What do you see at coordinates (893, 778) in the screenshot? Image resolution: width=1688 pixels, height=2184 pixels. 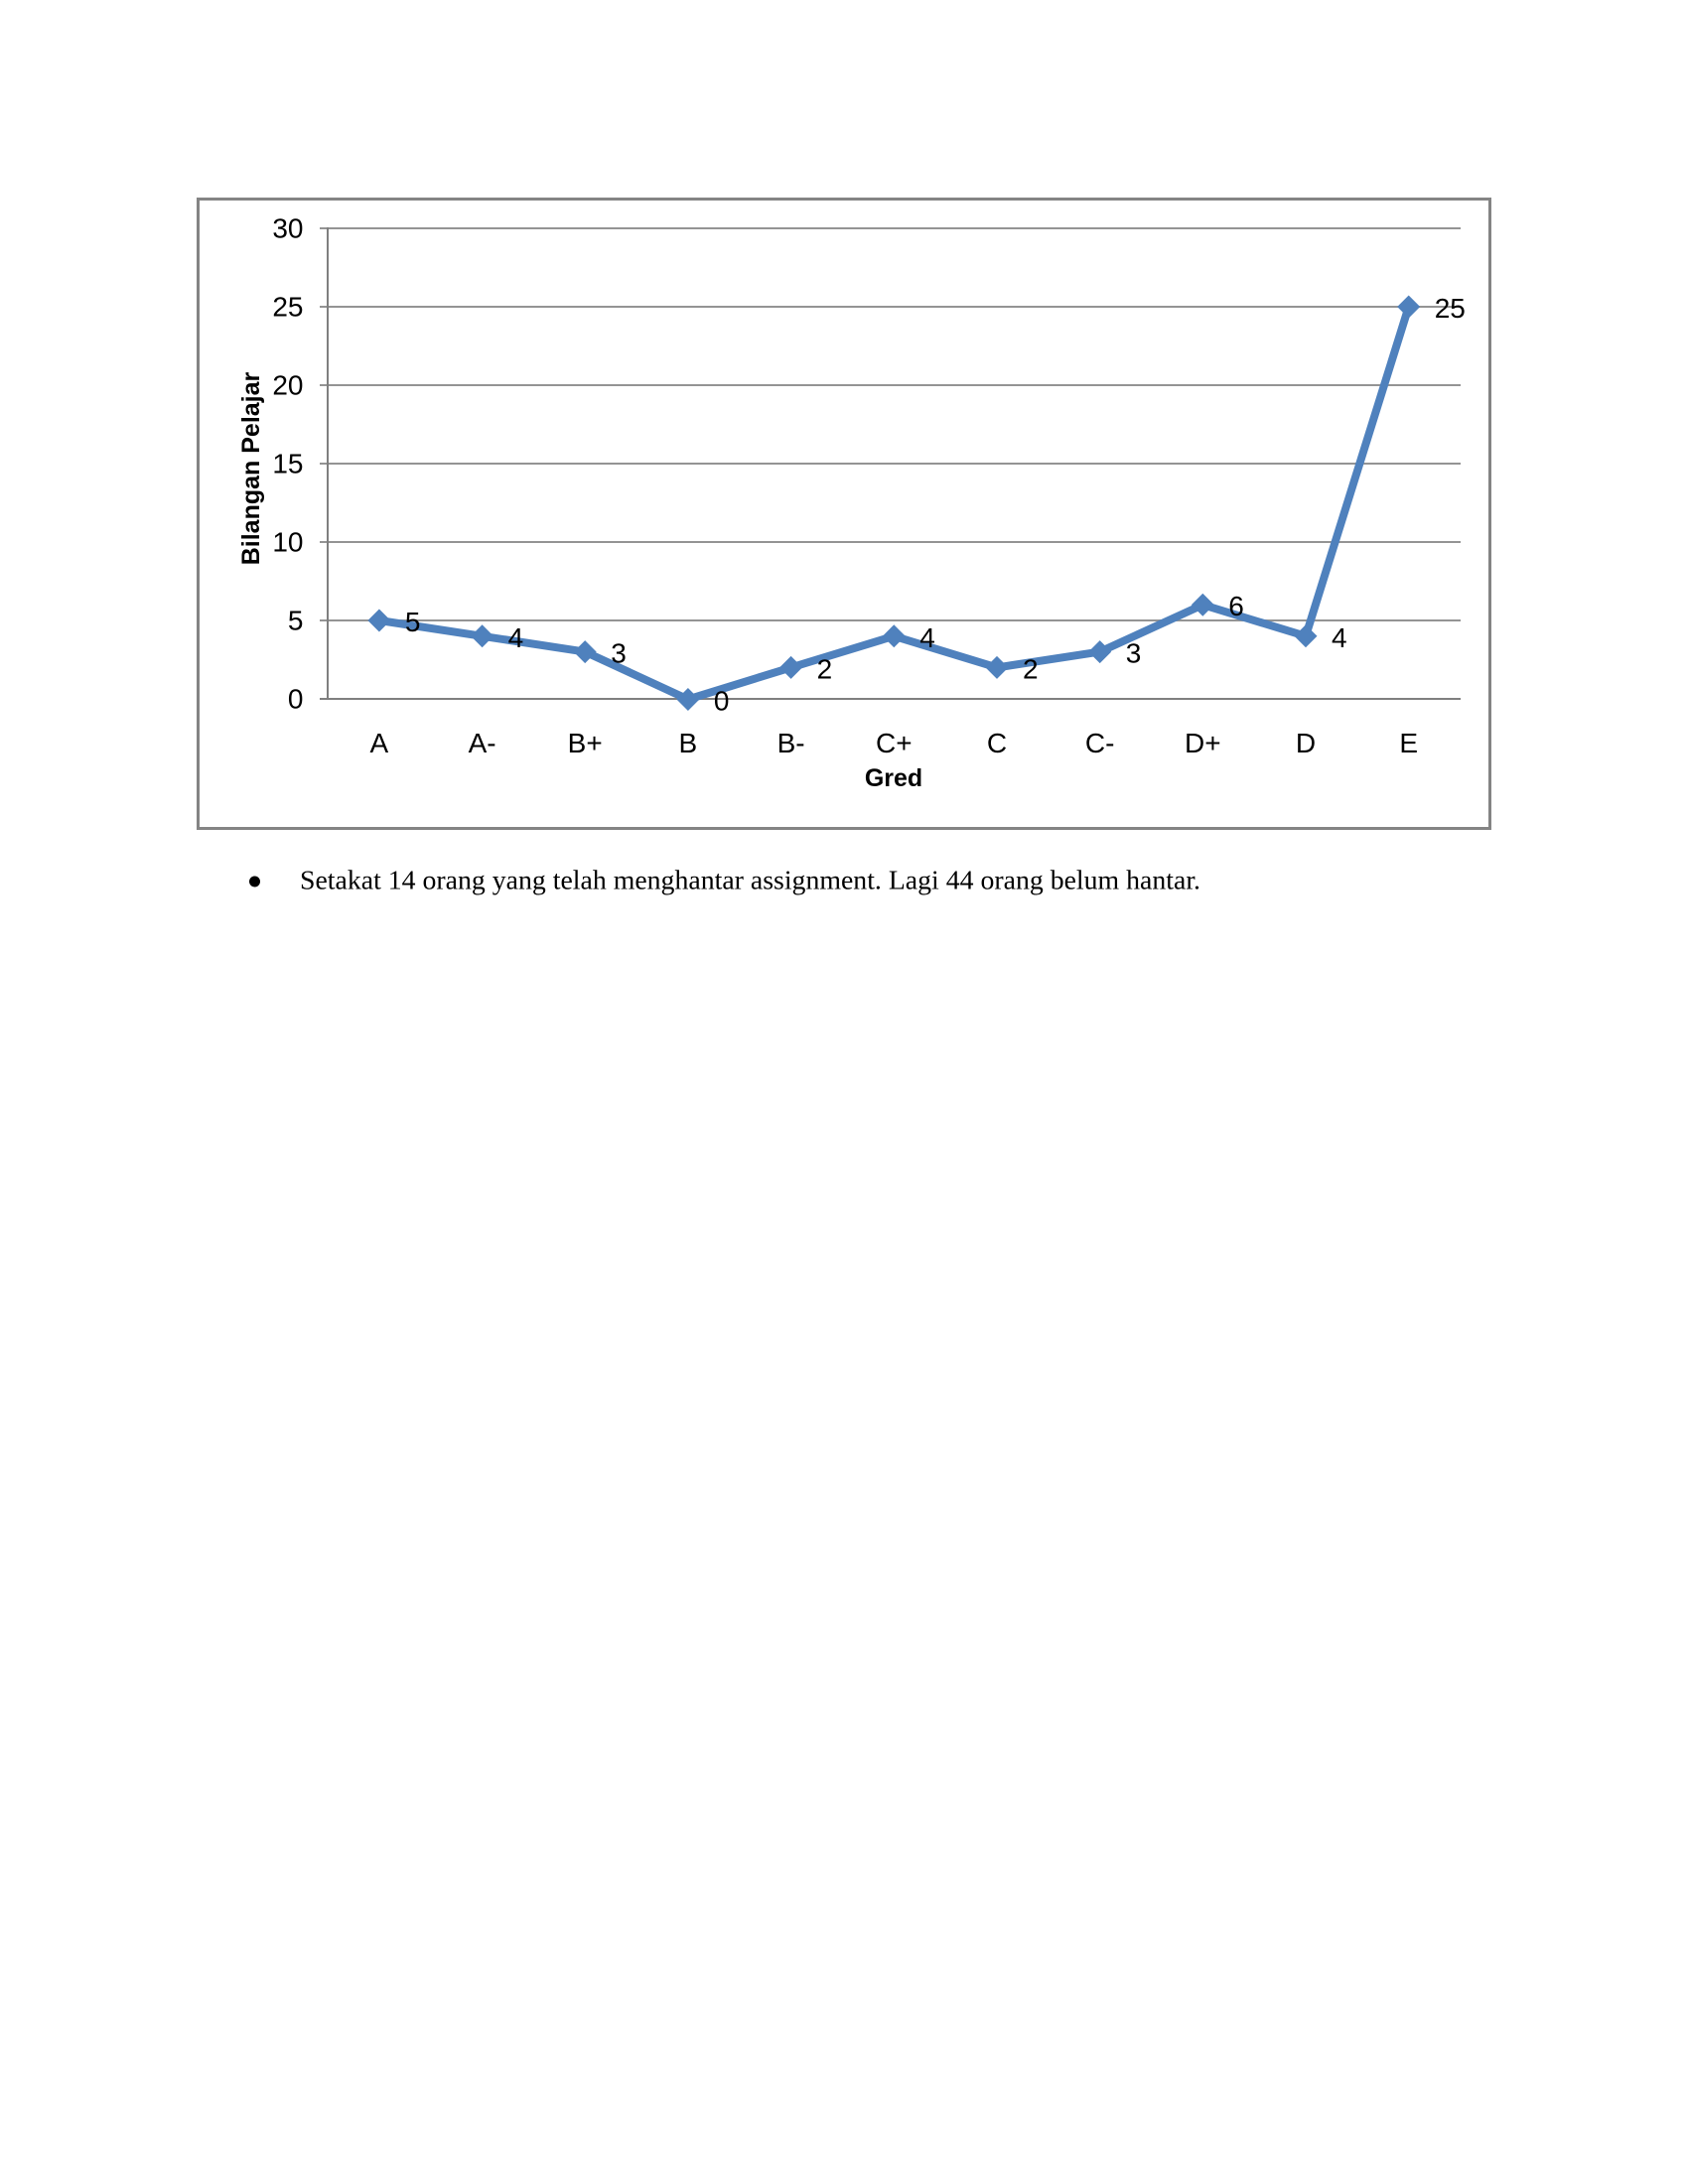 I see `svg-text: Gred` at bounding box center [893, 778].